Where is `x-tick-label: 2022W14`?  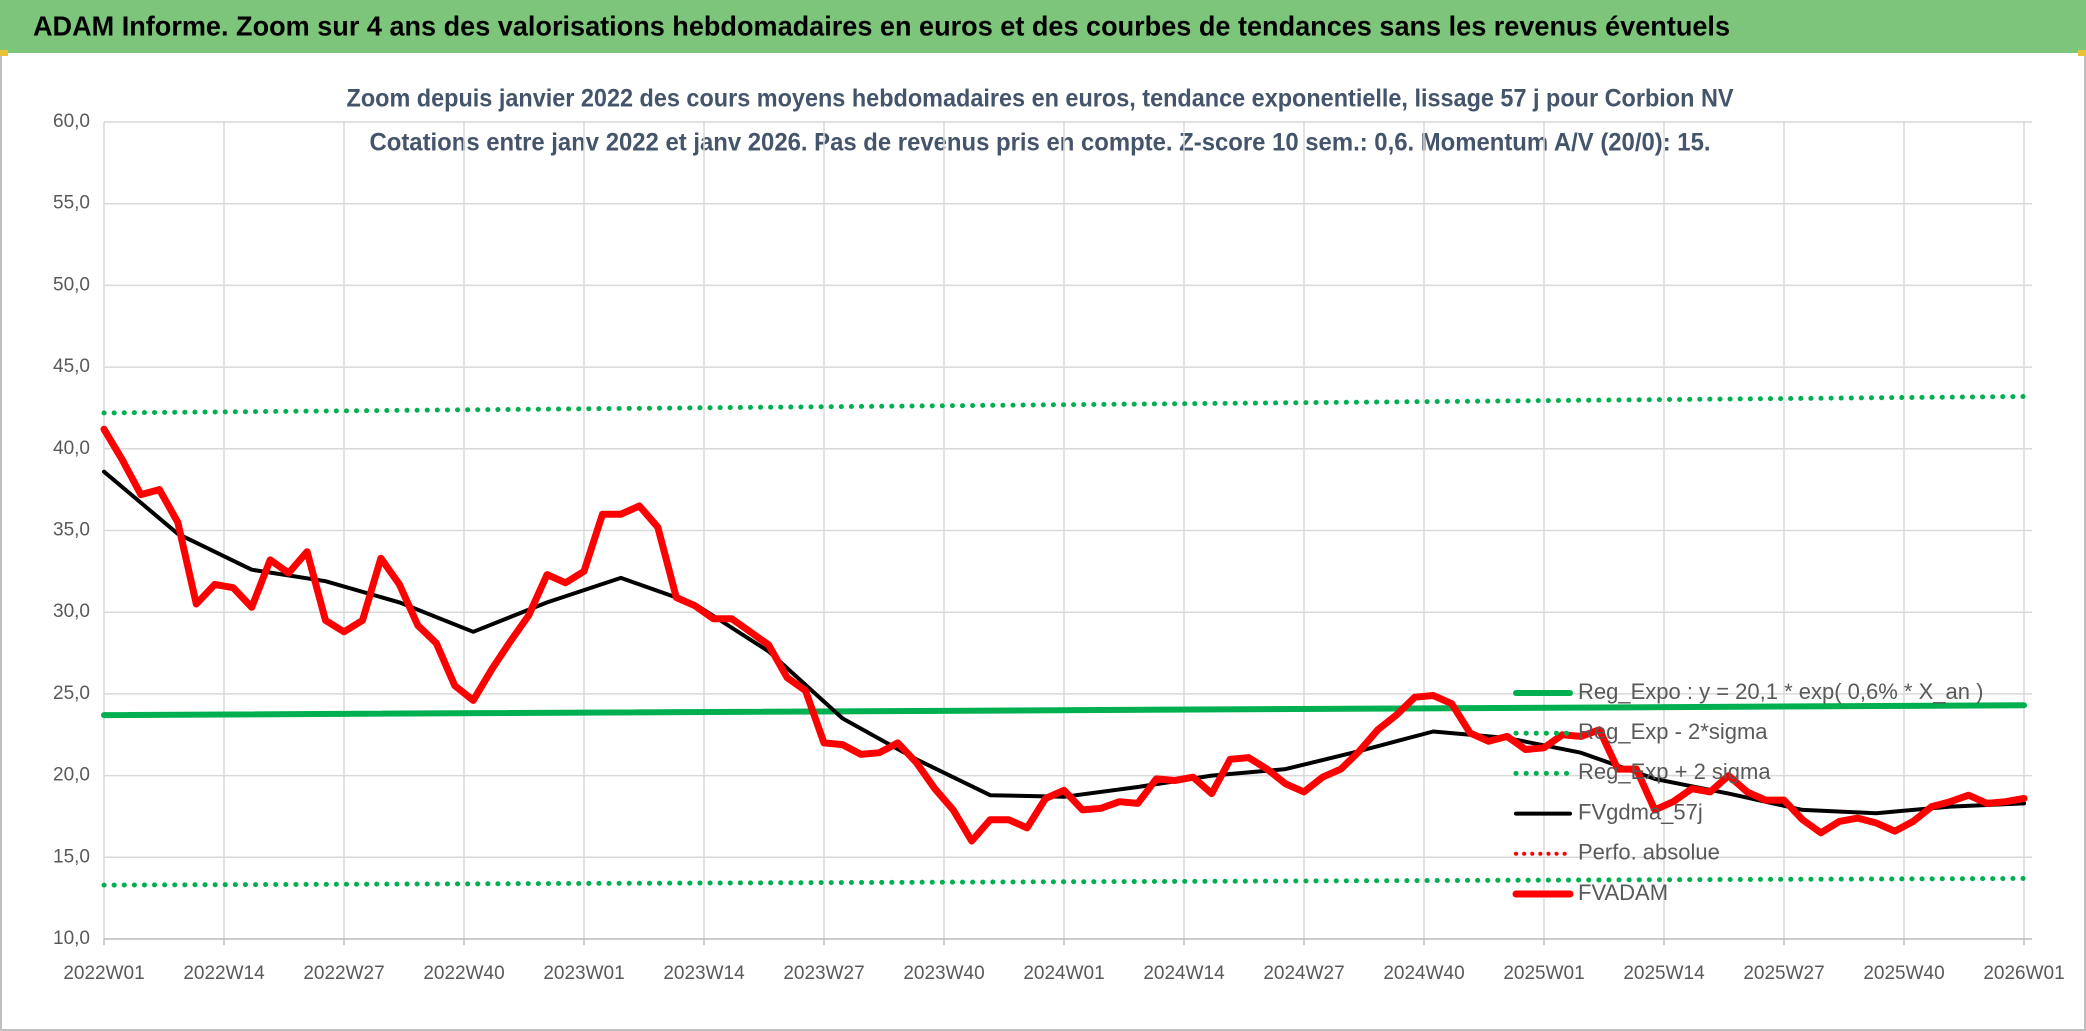 x-tick-label: 2022W14 is located at coordinates (224, 973).